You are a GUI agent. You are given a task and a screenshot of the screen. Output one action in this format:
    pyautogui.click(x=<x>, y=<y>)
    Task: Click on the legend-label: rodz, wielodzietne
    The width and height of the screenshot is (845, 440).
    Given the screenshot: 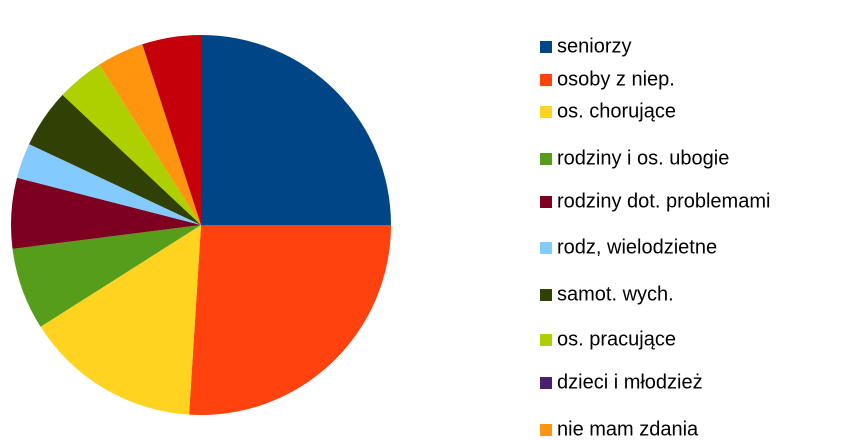 What is the action you would take?
    pyautogui.click(x=637, y=247)
    